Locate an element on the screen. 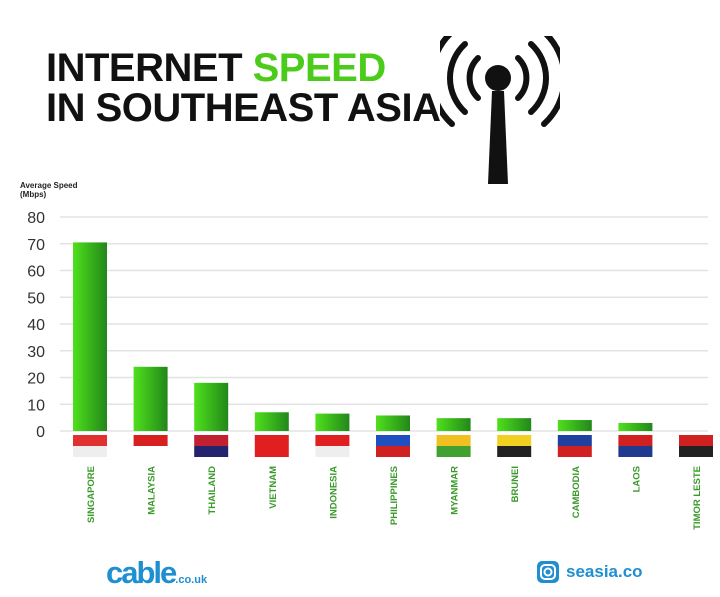 The image size is (720, 597). y-tick-label: 30 is located at coordinates (36, 352).